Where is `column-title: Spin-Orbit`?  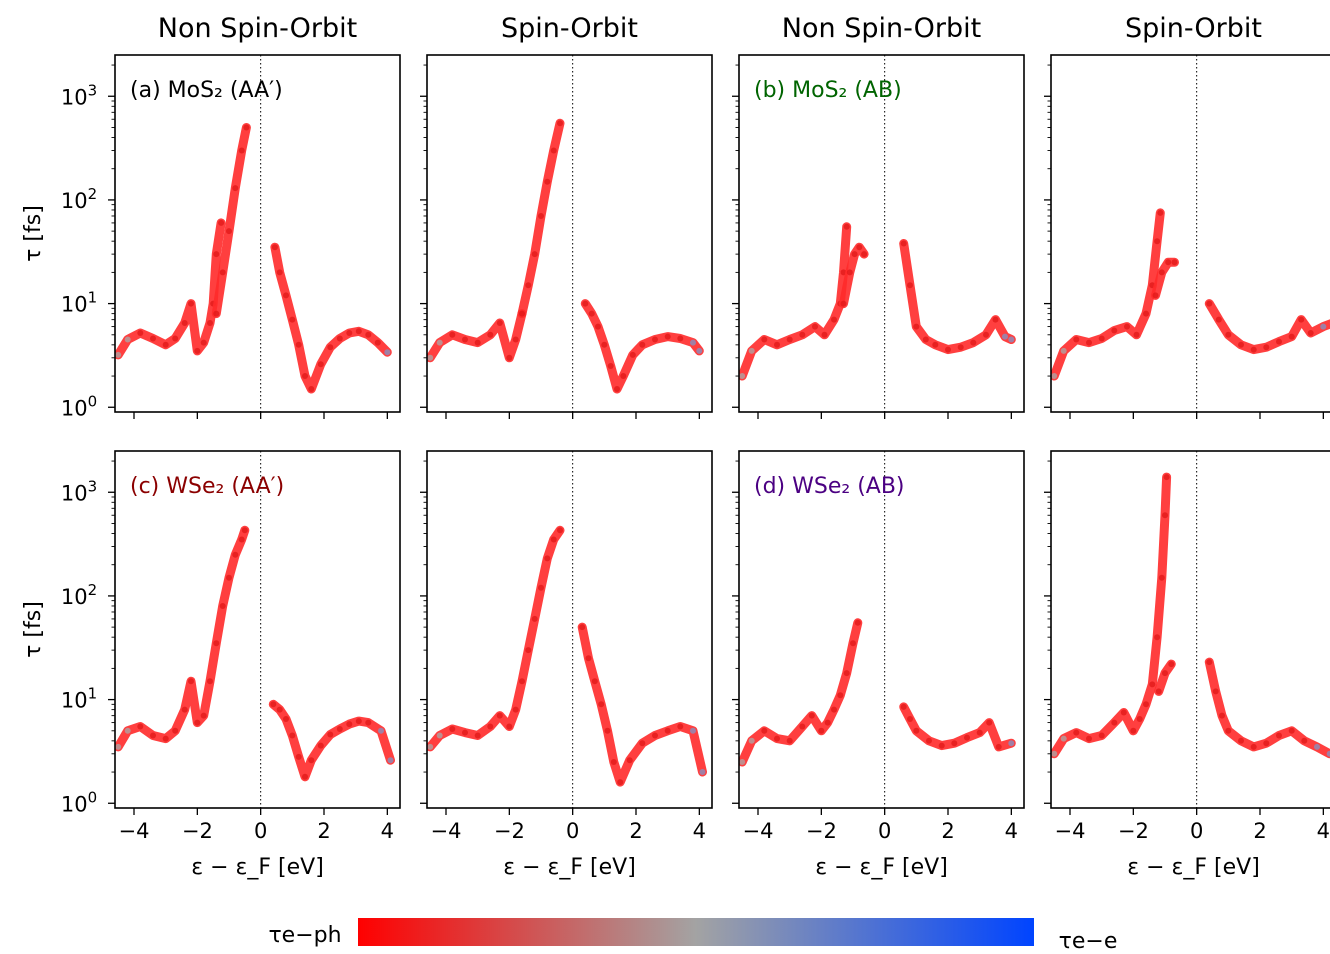
column-title: Spin-Orbit is located at coordinates (569, 28).